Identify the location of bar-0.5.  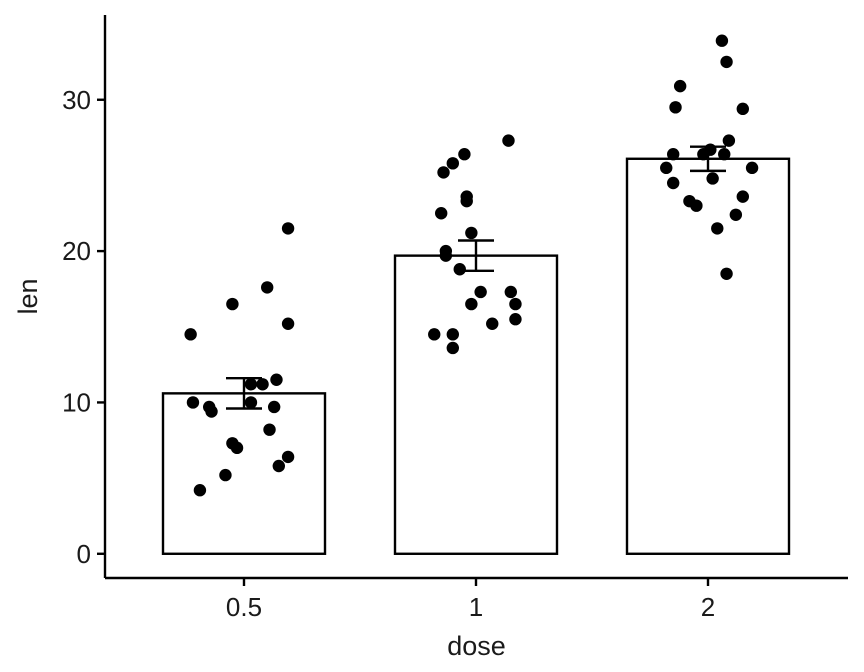
(244, 473).